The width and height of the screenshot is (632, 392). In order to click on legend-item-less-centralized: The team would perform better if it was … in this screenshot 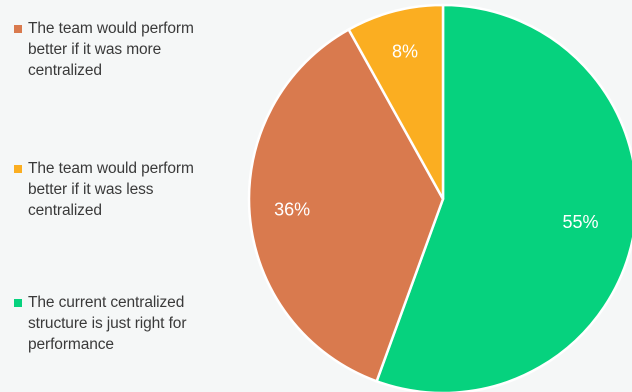, I will do `click(130, 189)`.